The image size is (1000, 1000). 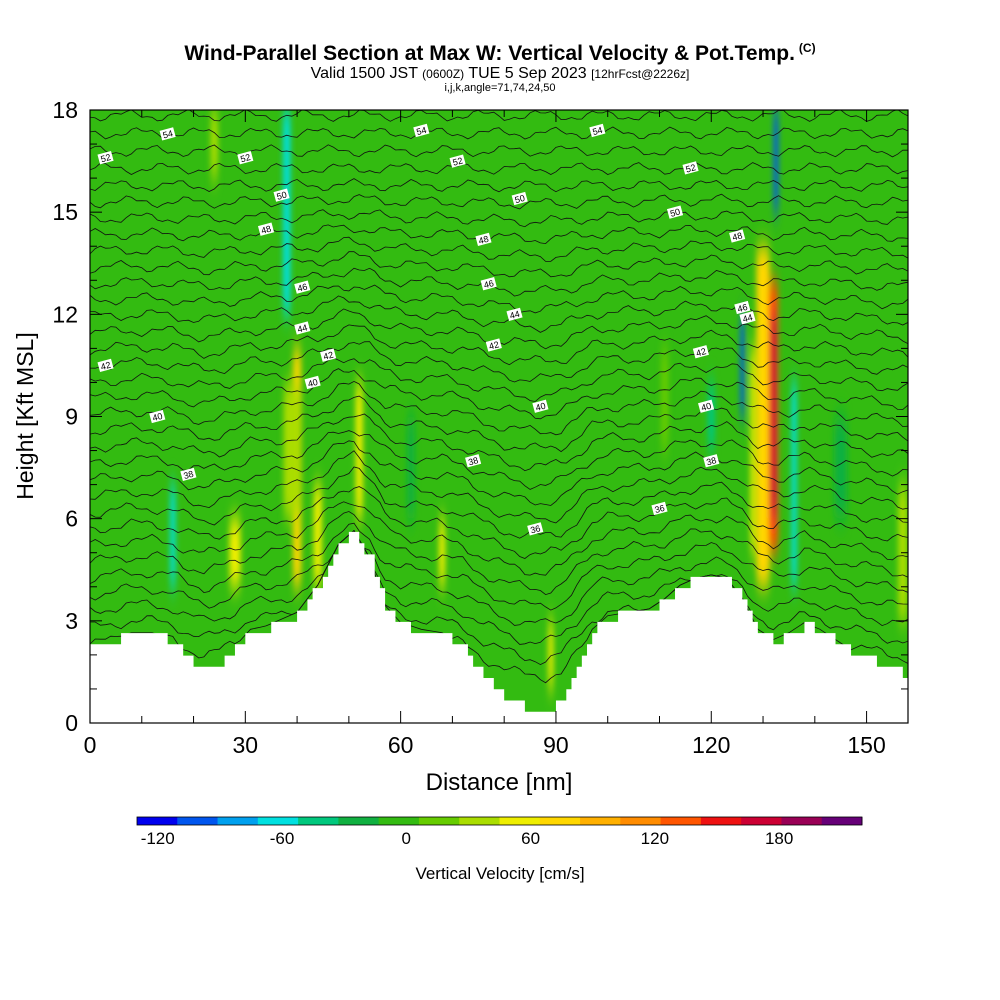 What do you see at coordinates (65, 212) in the screenshot?
I see `y-tick-label: 15` at bounding box center [65, 212].